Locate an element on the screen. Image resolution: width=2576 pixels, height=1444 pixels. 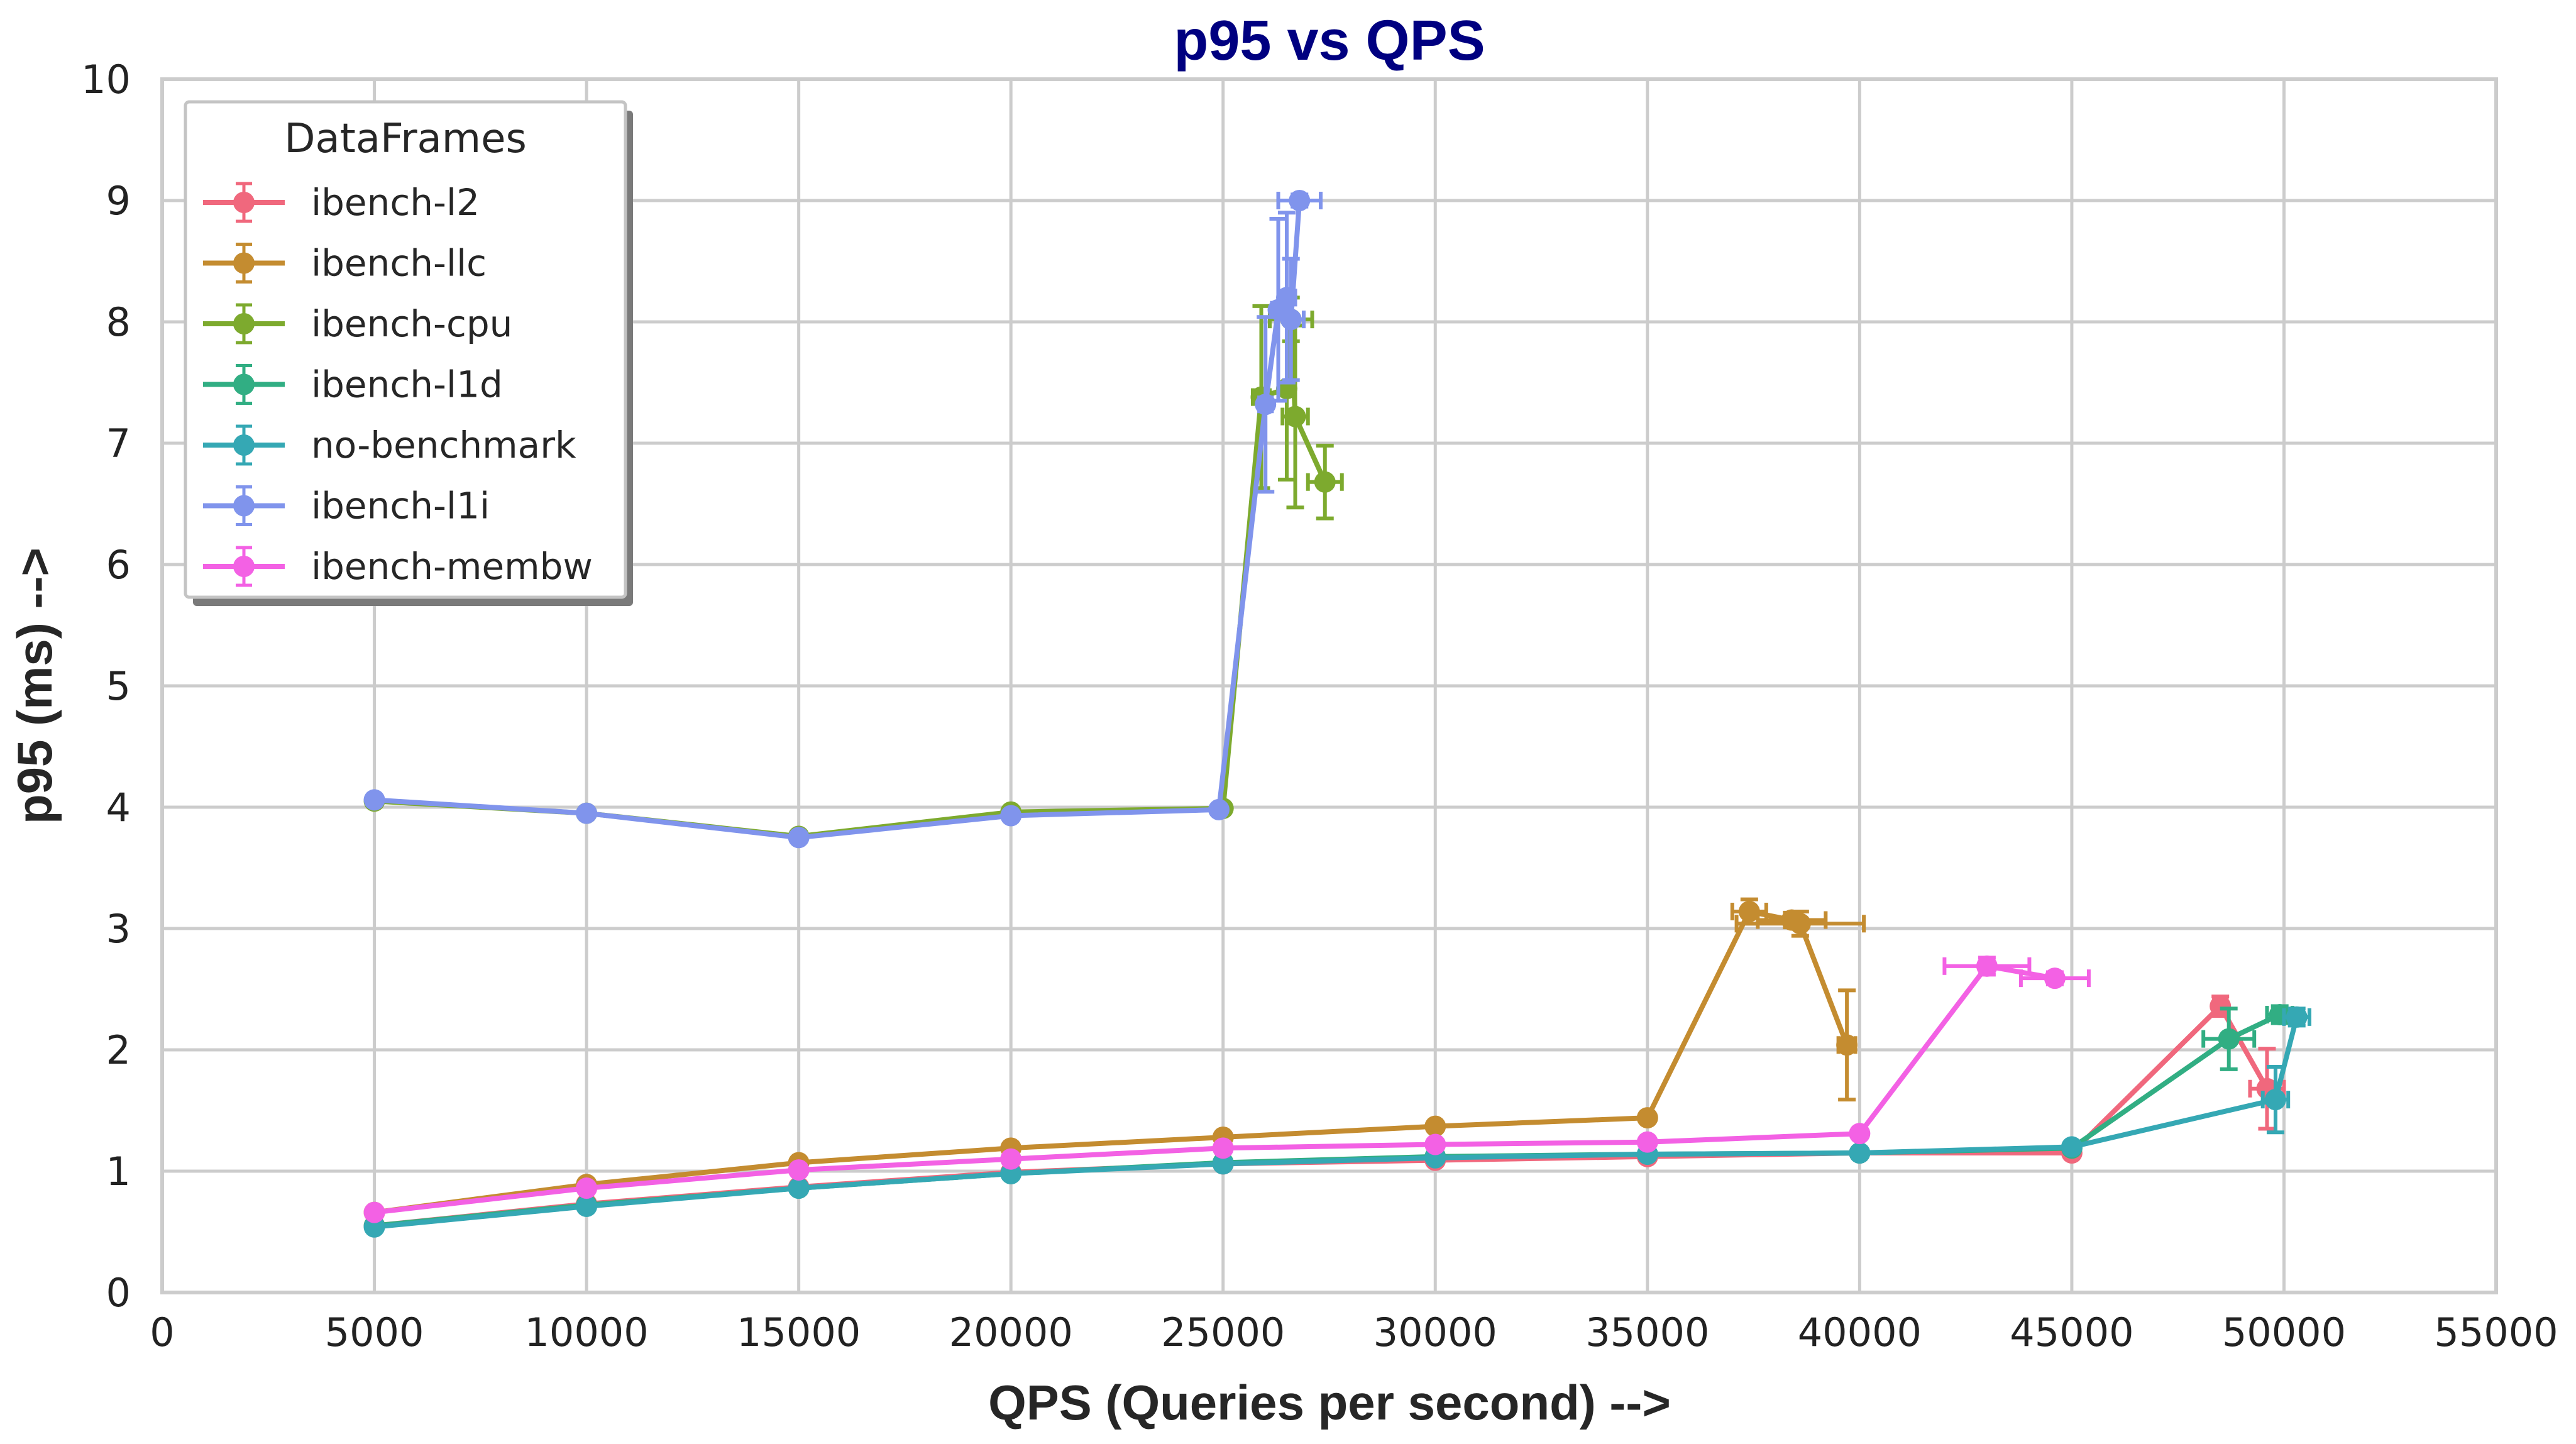
y-tick-label: 8 is located at coordinates (118, 322).